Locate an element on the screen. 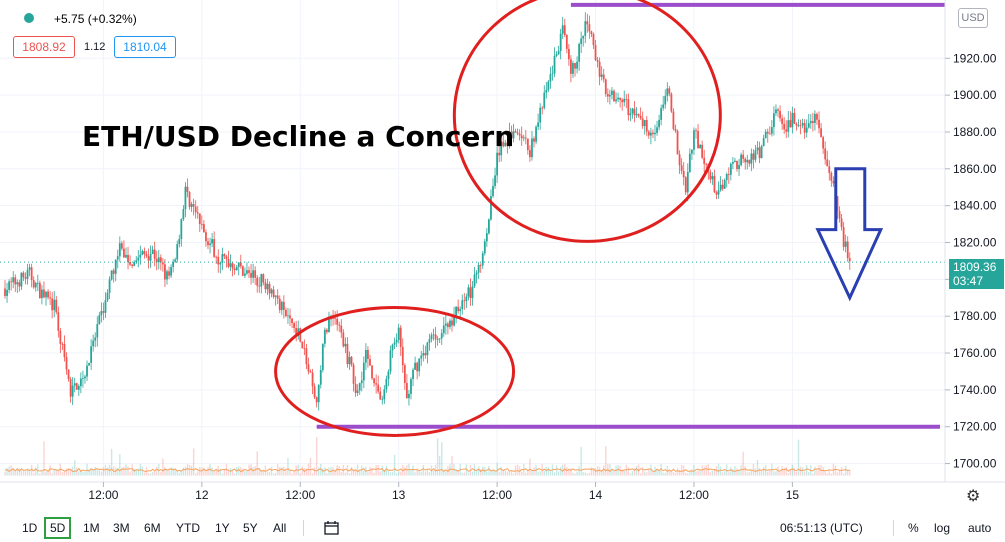  range-1y-button: 1Y is located at coordinates (222, 528).